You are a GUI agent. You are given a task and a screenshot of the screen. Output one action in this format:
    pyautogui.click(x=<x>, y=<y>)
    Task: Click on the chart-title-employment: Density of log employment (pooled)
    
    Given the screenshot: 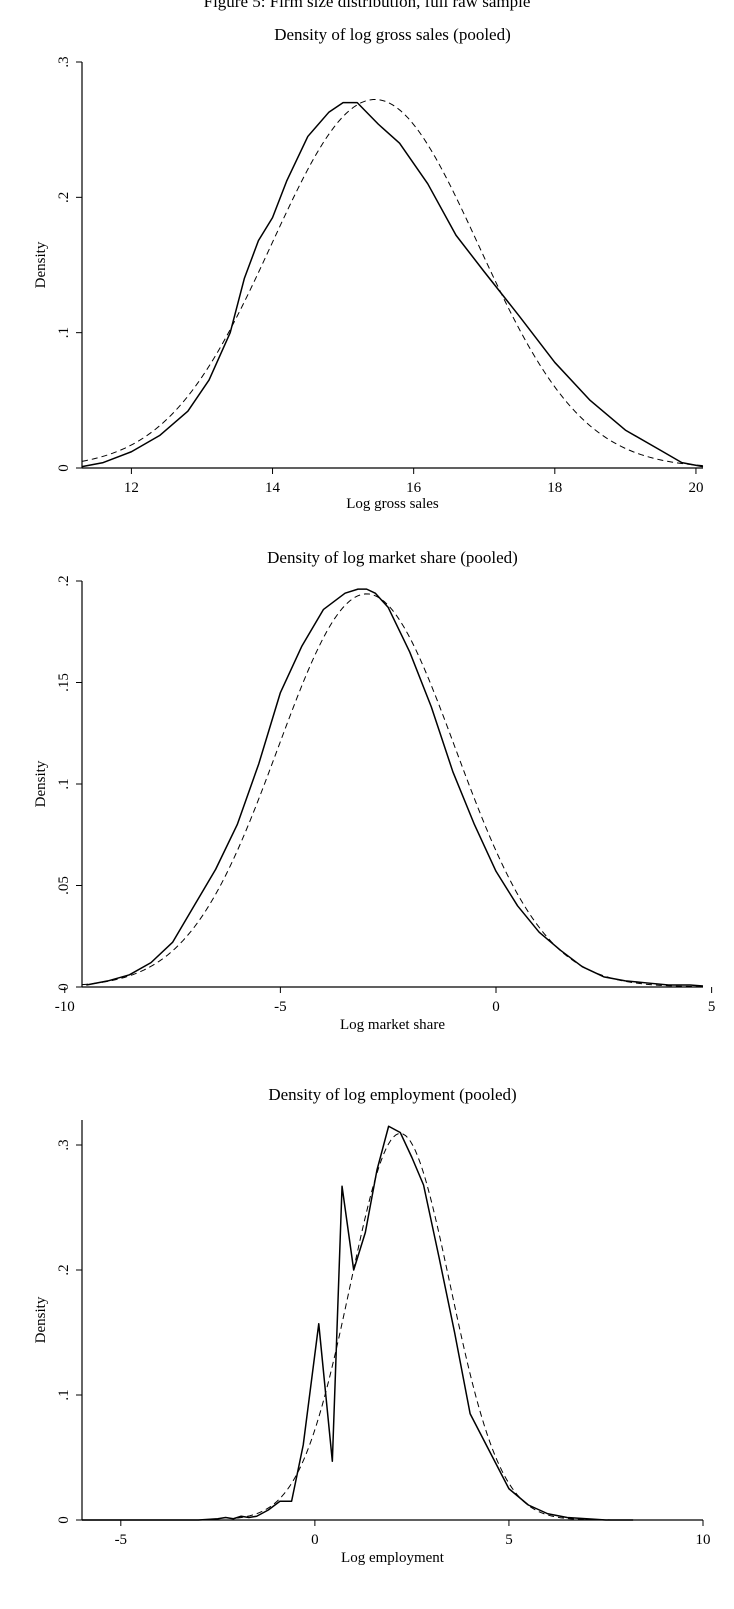 What is the action you would take?
    pyautogui.click(x=392, y=1094)
    